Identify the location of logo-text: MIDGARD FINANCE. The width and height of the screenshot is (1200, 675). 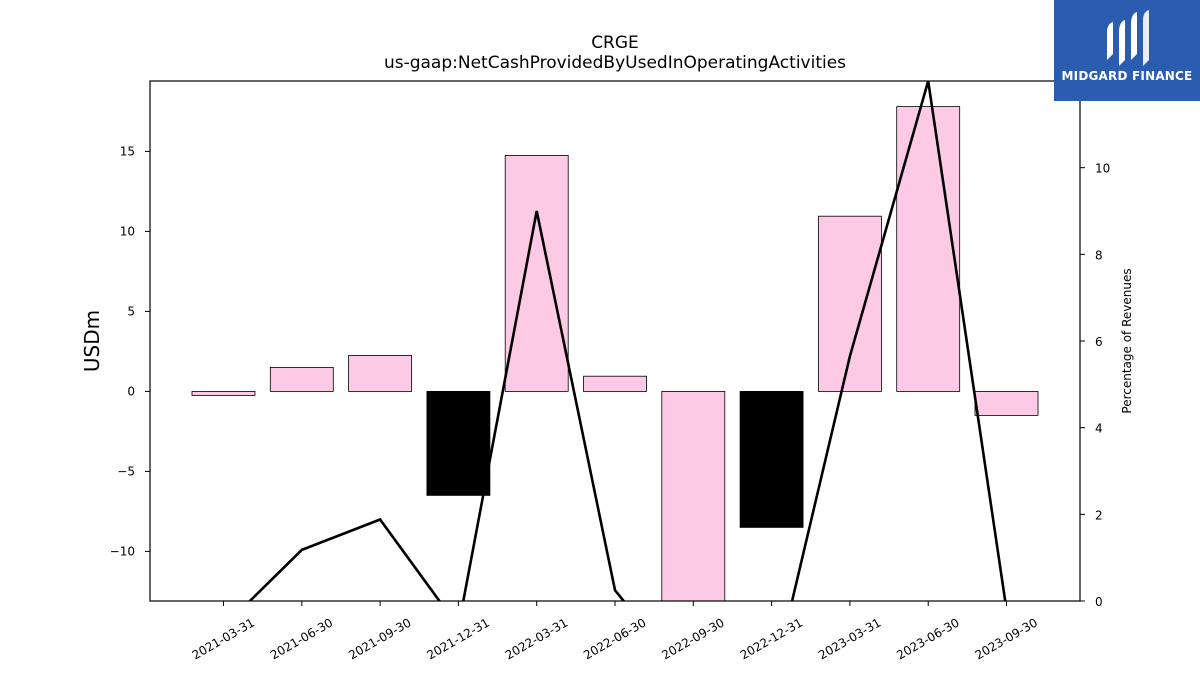
(1127, 76).